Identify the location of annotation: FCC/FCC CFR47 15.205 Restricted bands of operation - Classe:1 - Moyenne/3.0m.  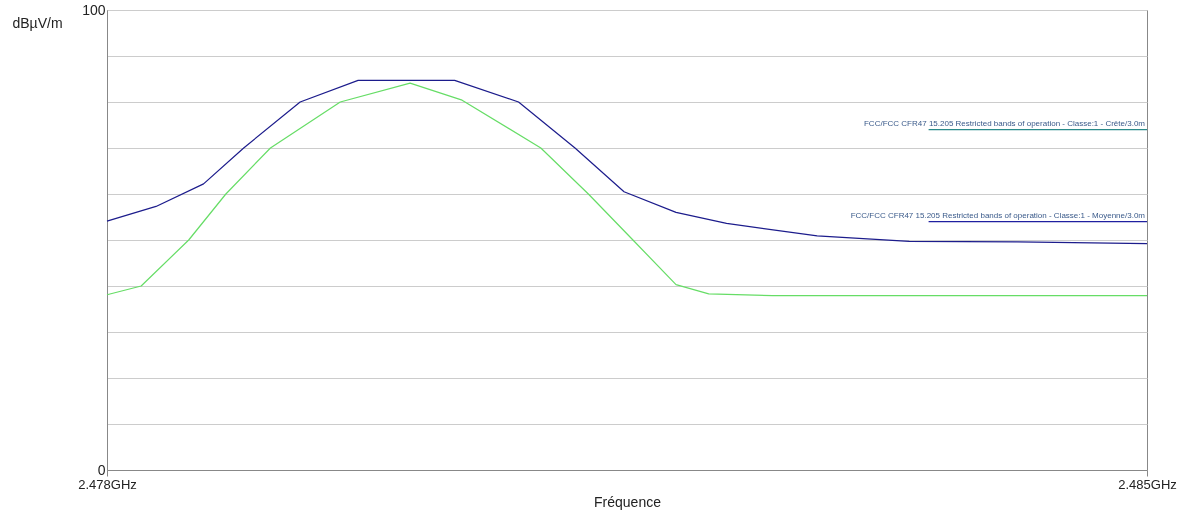
(998, 215).